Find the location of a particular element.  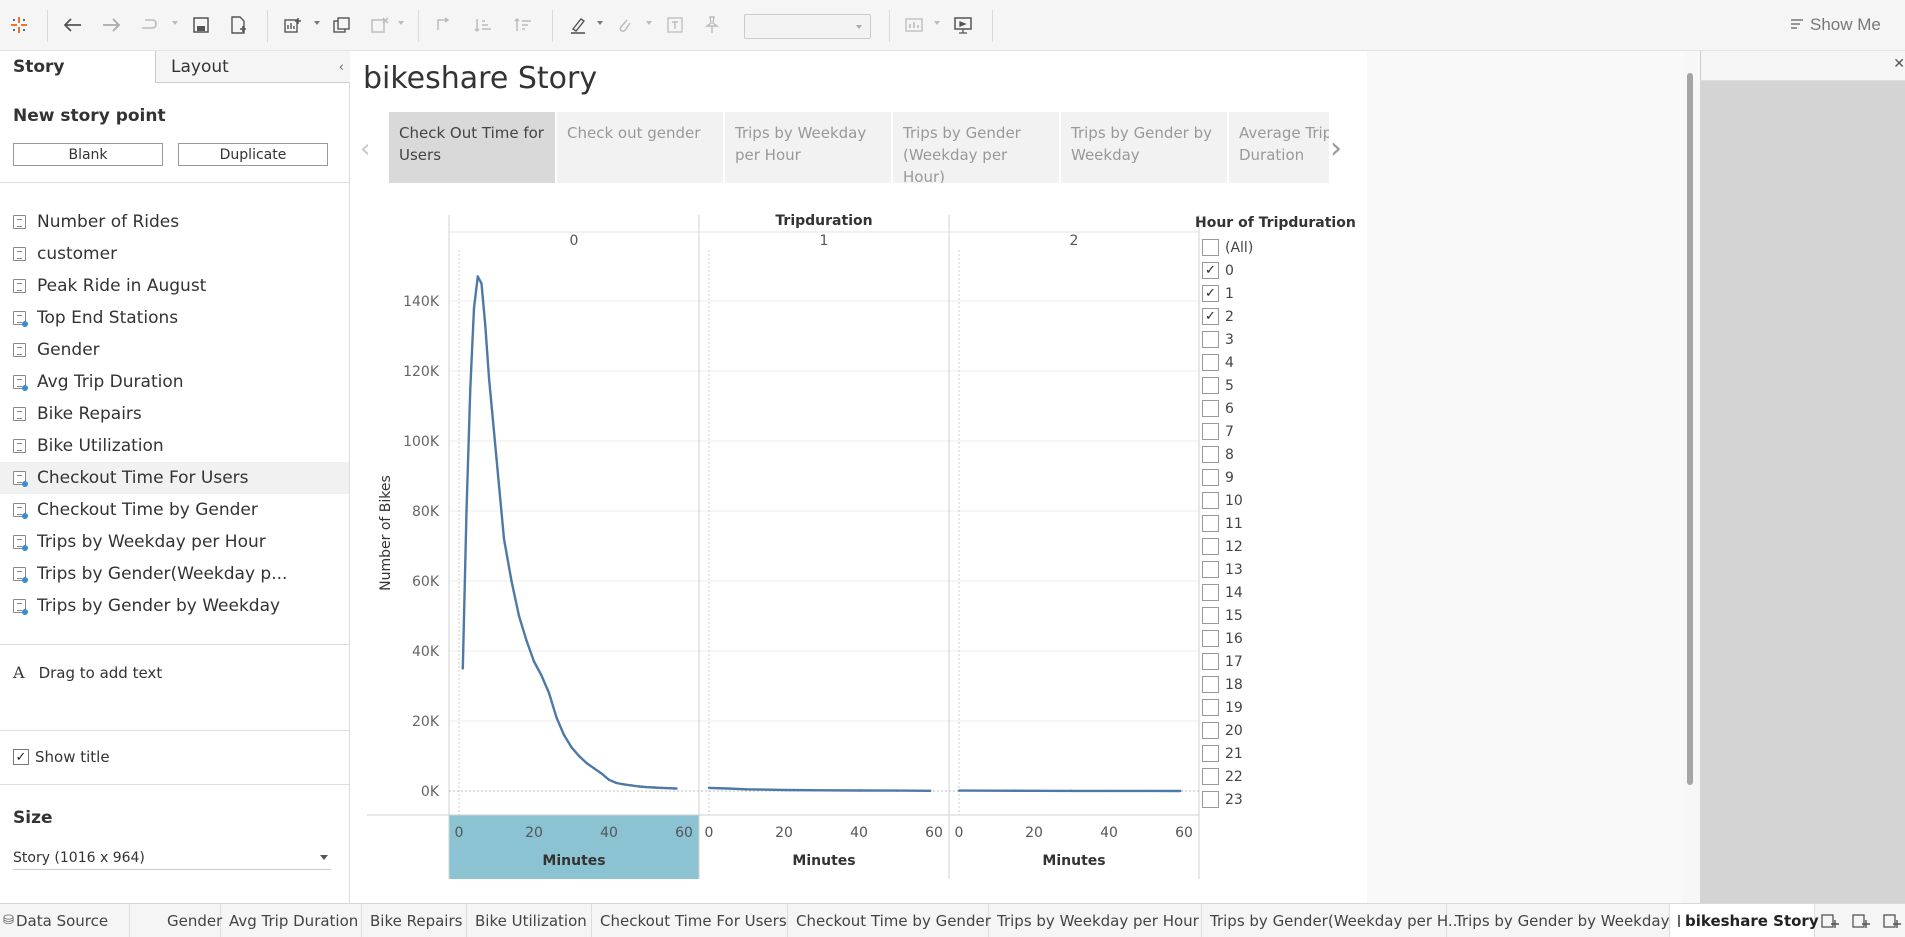

story-point-3: Trips by Weekday per Hour is located at coordinates (808, 147).